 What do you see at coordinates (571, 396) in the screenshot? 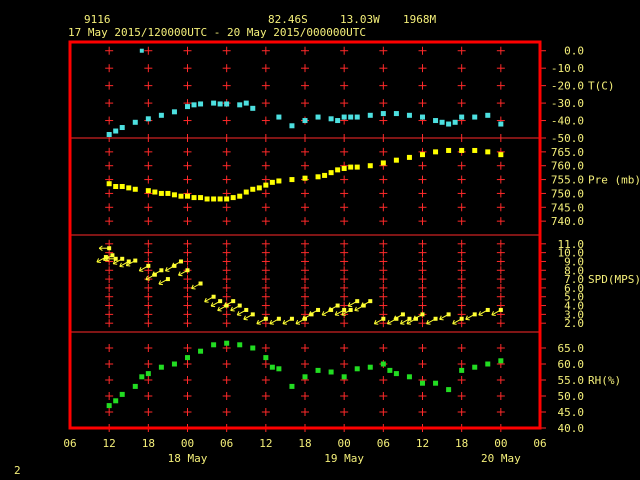
I see `y-tick-label: 50.0` at bounding box center [571, 396].